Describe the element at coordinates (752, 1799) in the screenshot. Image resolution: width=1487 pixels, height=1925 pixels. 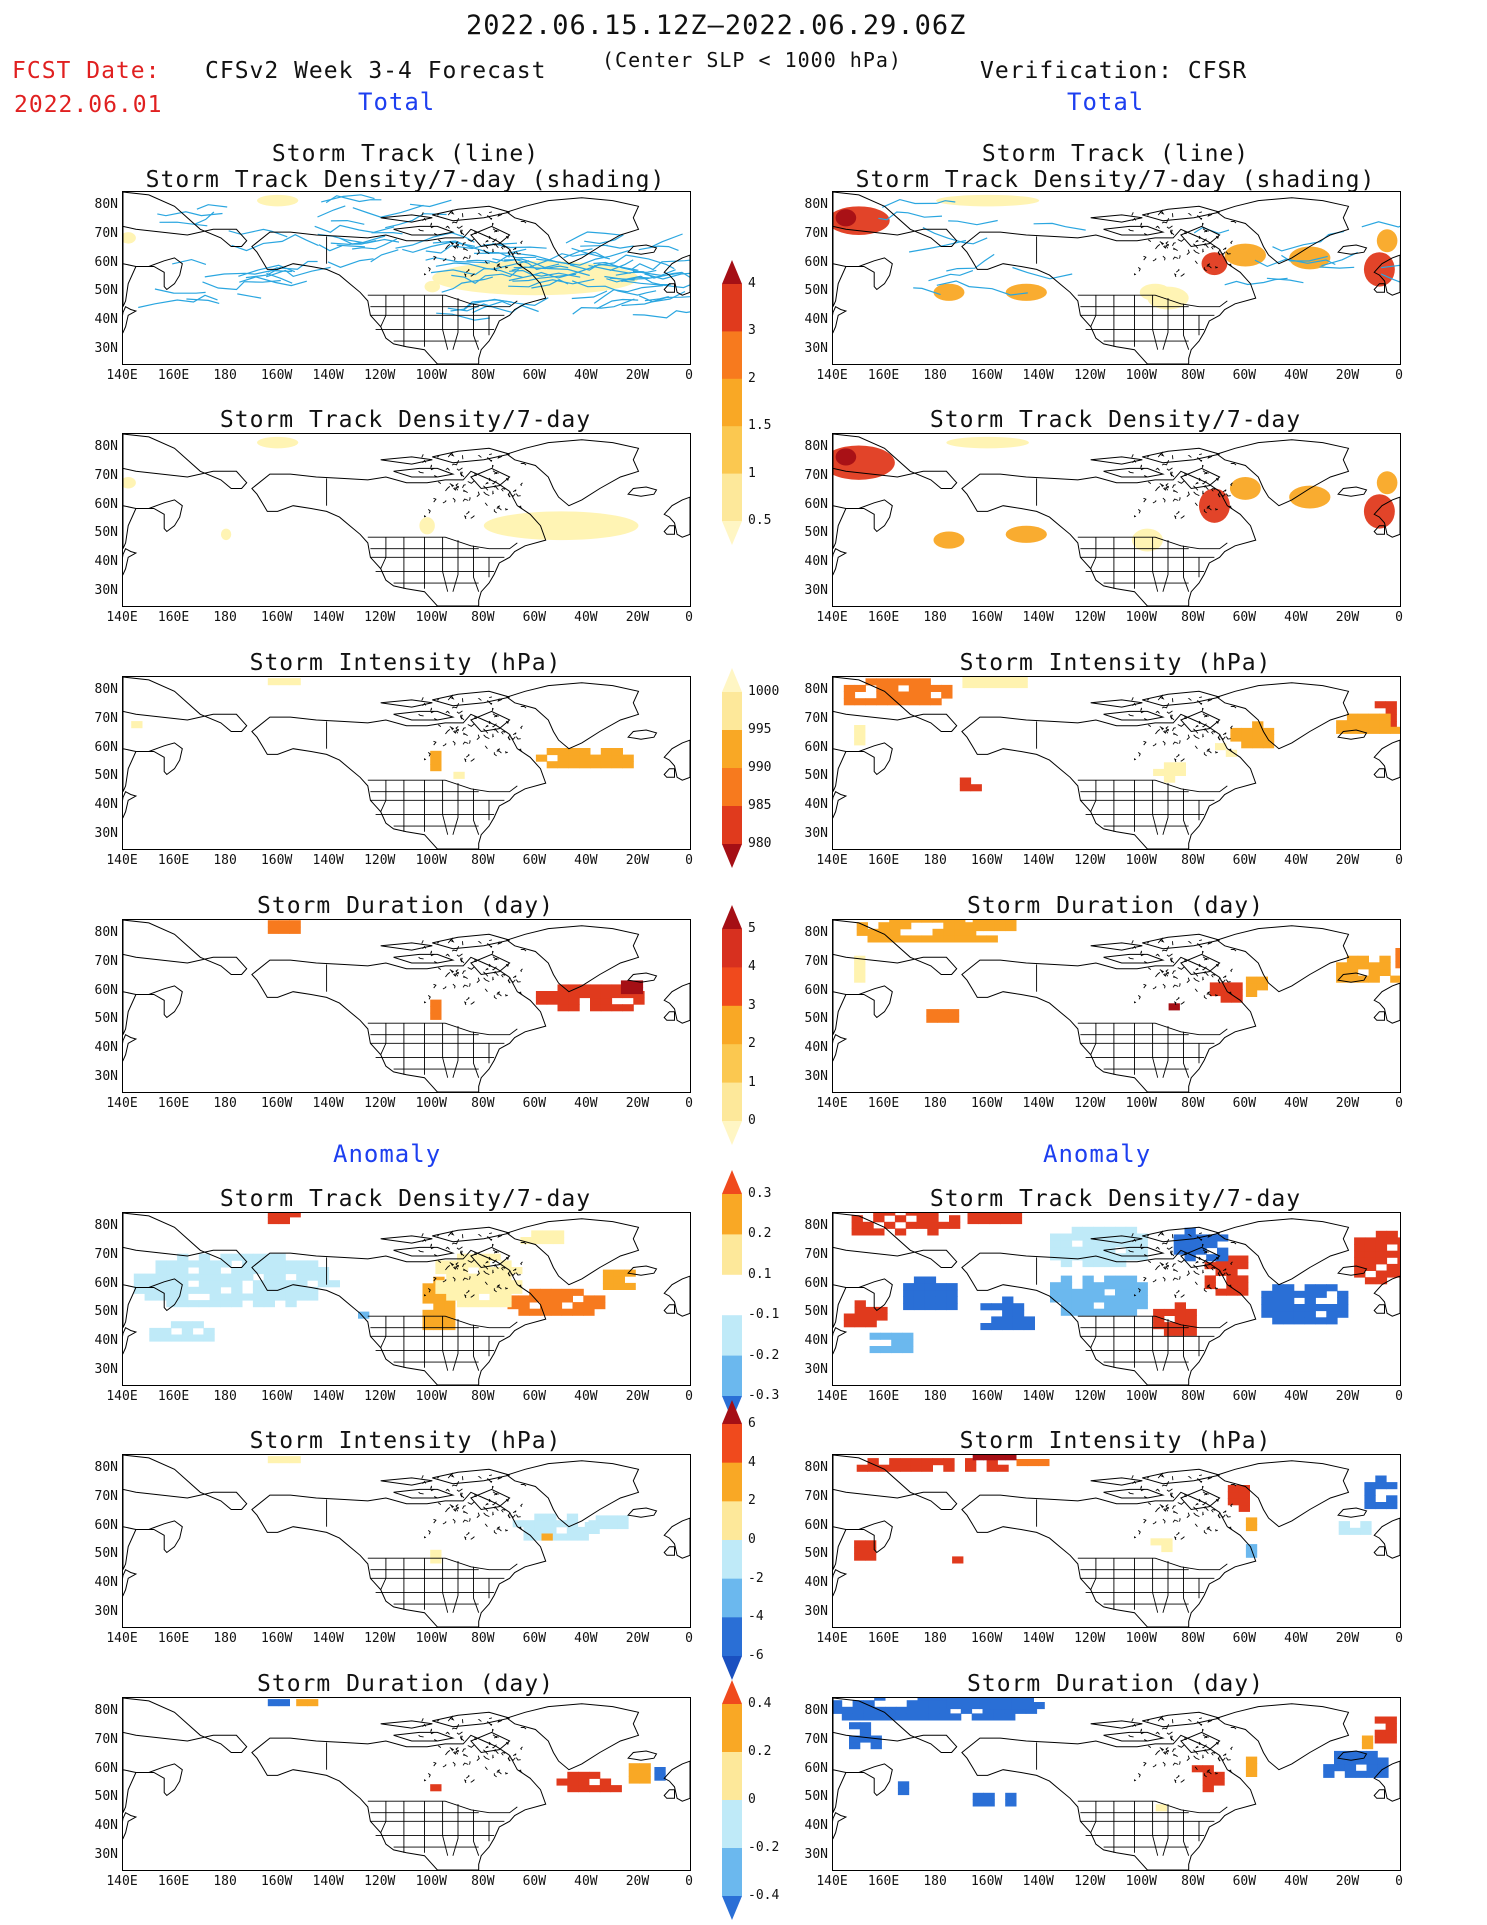
I see `colorbar-tick-label: 0` at that location.